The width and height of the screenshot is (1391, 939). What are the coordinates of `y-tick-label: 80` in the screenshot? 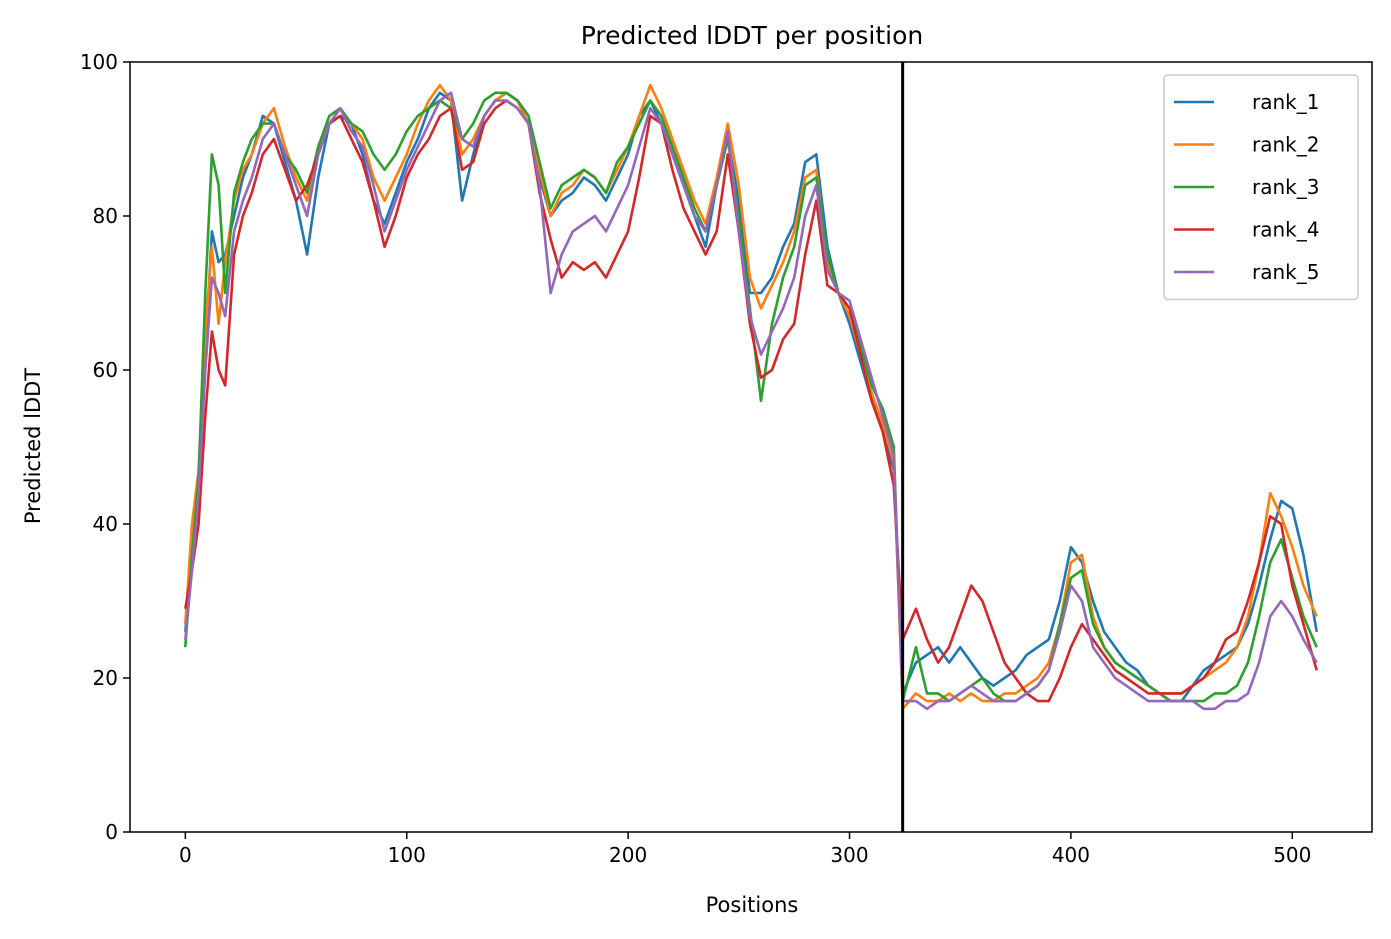 It's located at (105, 216).